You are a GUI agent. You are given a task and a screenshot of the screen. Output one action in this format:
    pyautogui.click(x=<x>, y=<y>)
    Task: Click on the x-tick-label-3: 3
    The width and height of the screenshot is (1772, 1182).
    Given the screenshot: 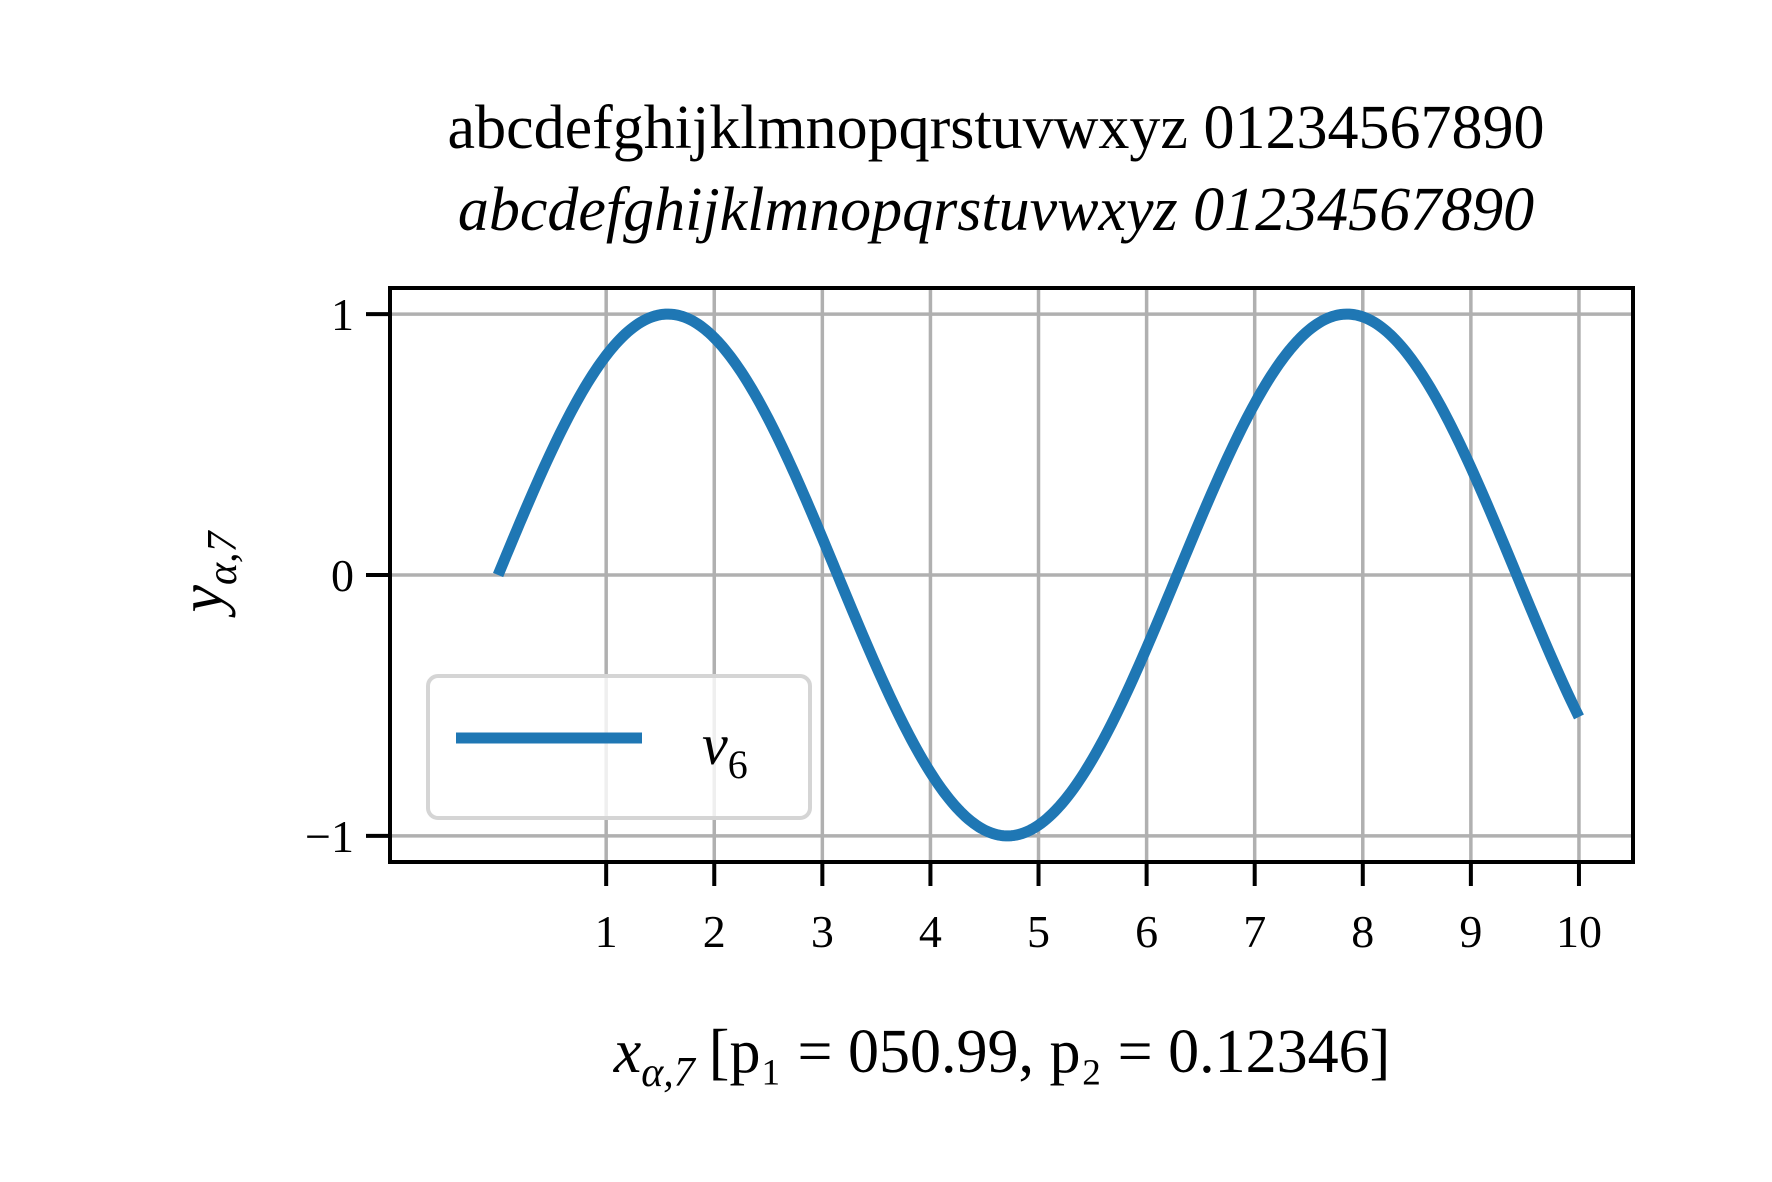 What is the action you would take?
    pyautogui.click(x=822, y=931)
    